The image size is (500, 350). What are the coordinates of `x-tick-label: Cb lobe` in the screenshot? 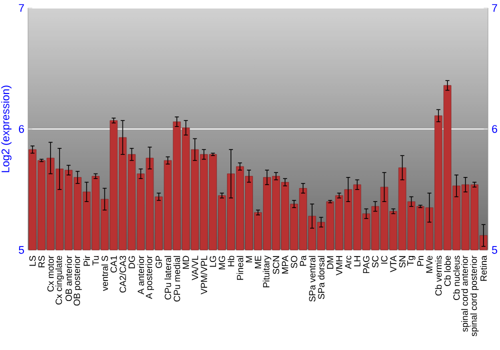 It's located at (447, 271).